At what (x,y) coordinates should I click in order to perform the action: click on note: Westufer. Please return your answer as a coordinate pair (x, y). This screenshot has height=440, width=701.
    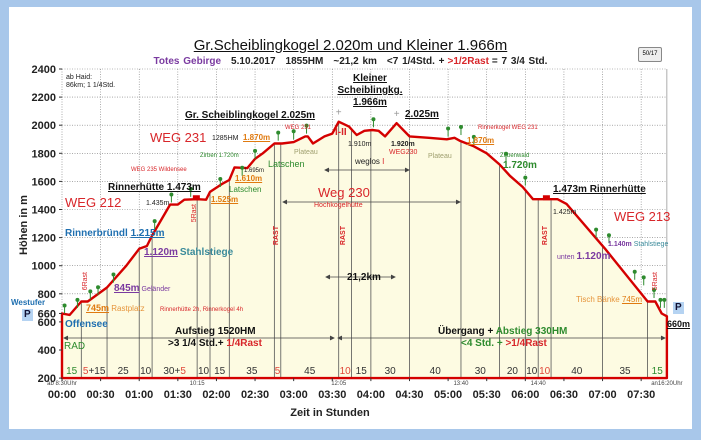
    Looking at the image, I should click on (28, 302).